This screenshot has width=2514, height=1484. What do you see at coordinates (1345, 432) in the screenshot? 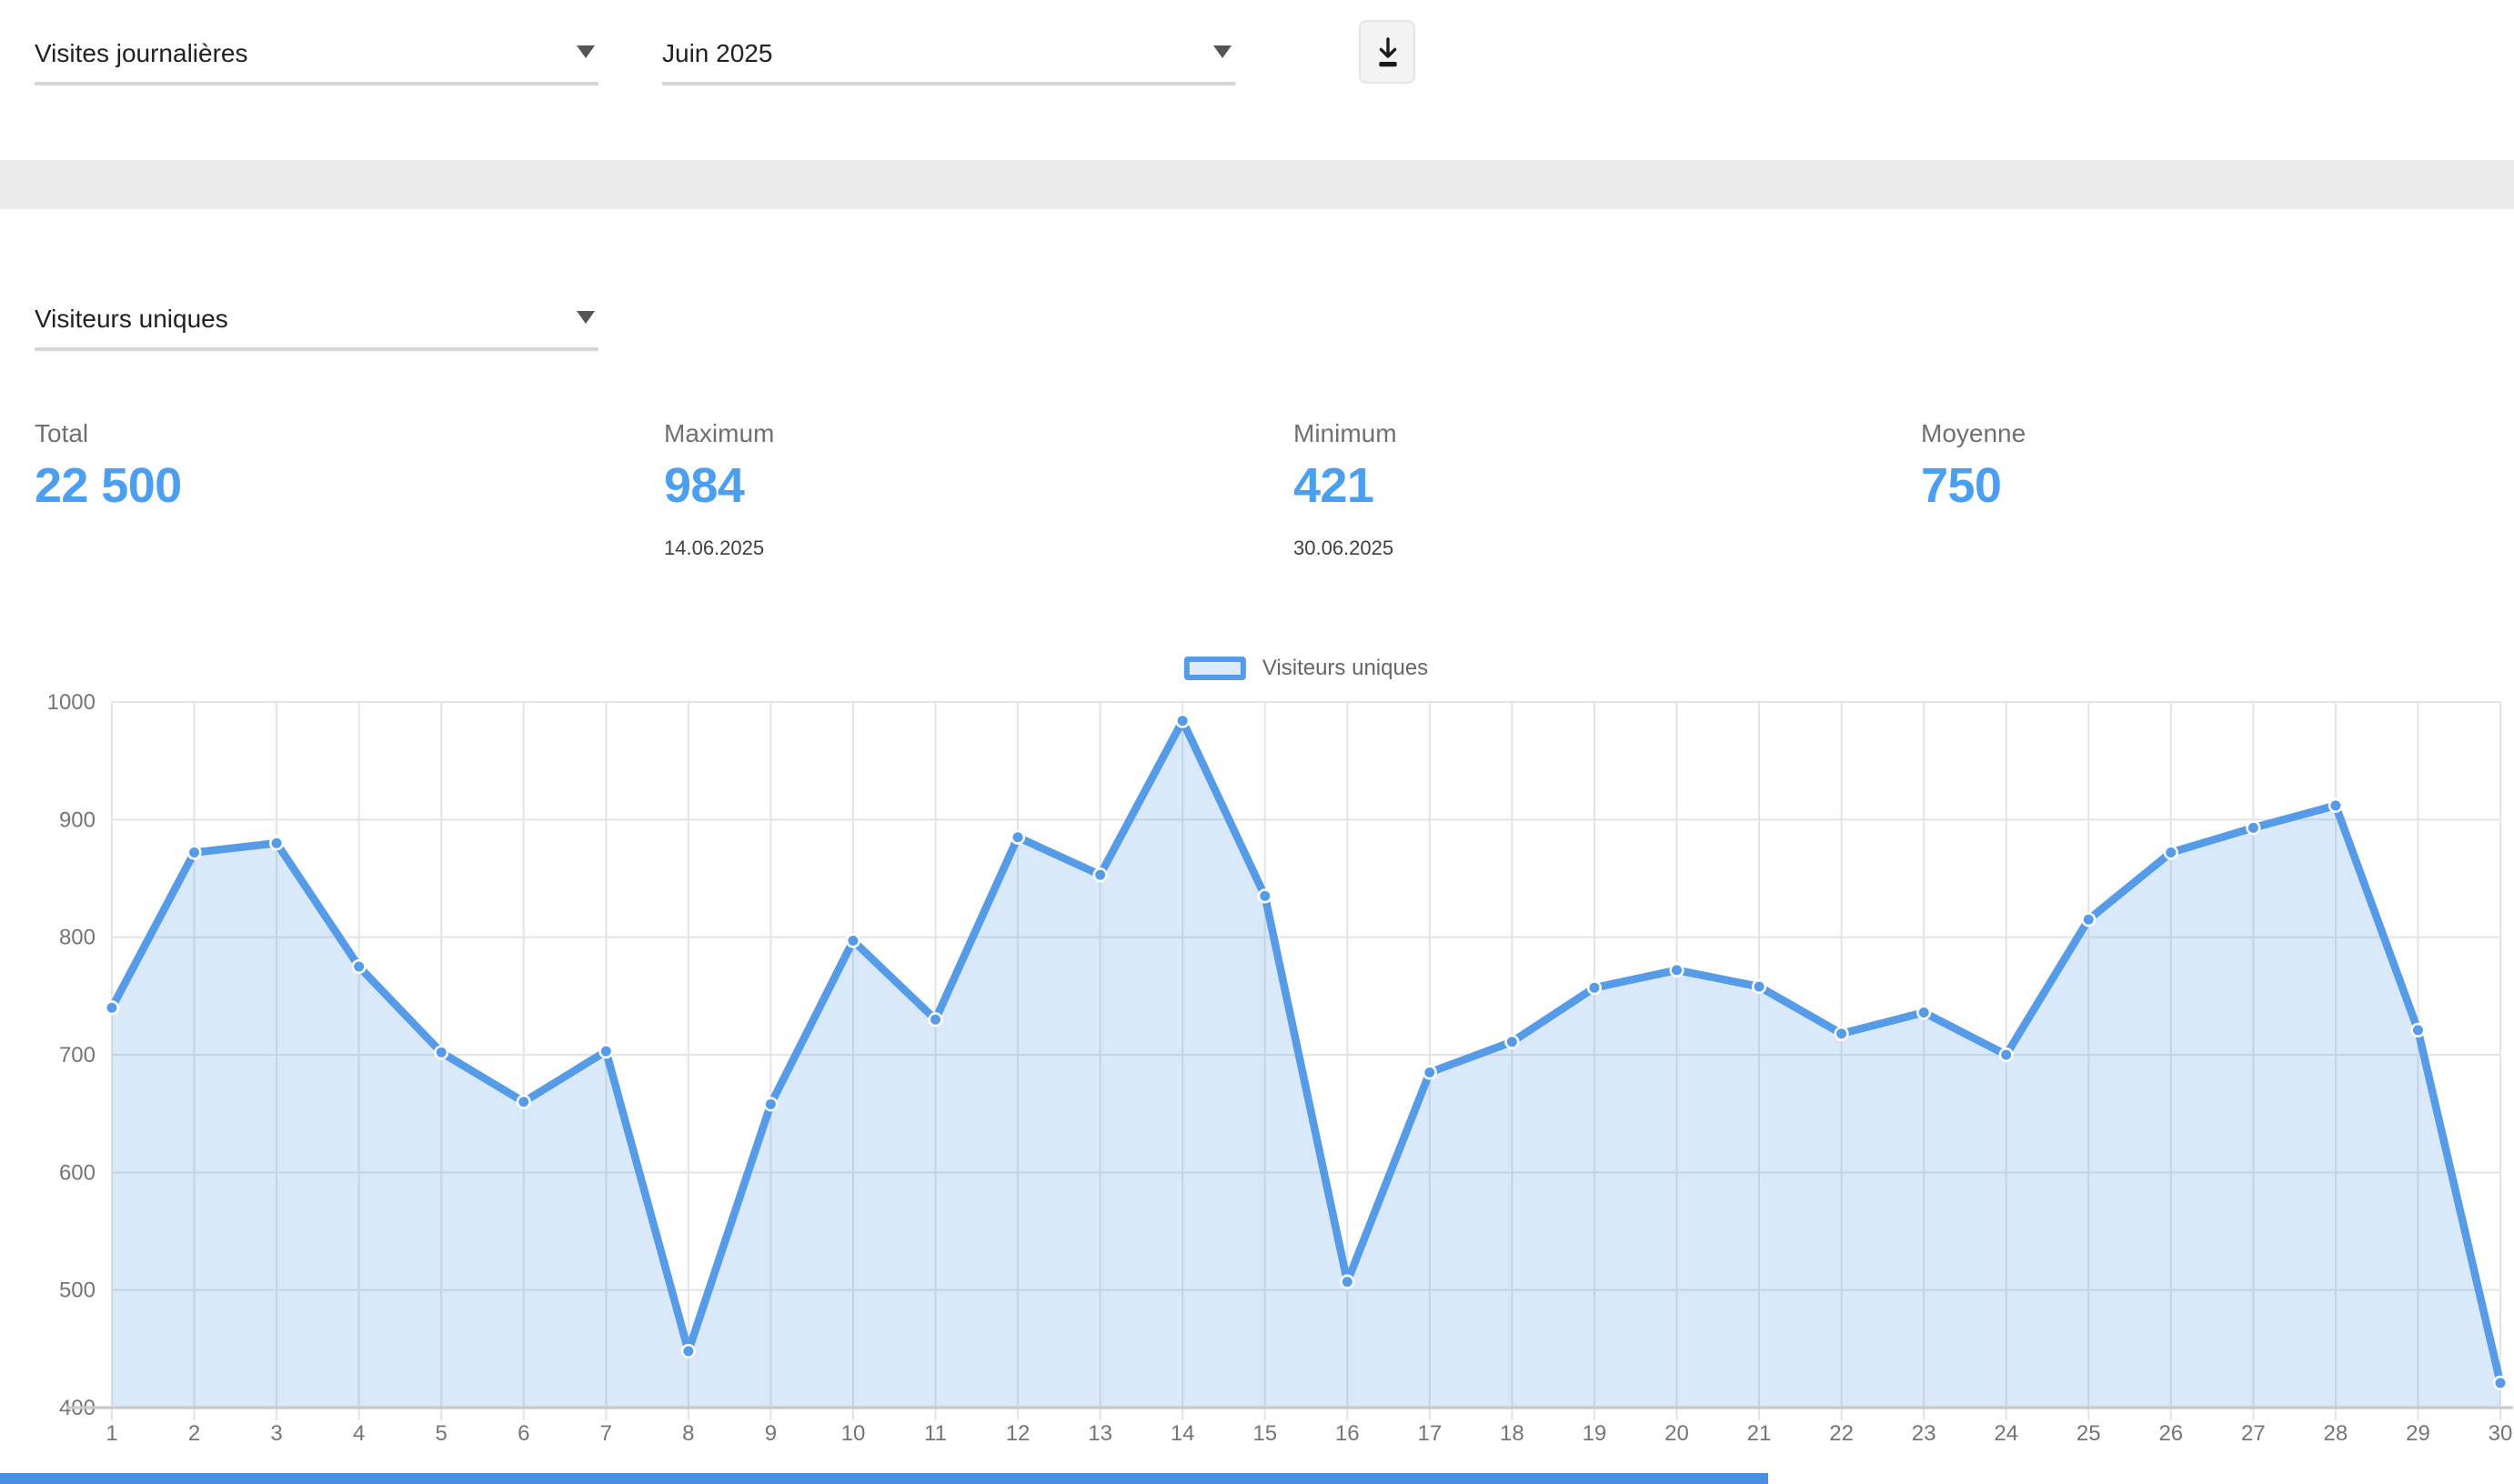
I see `stat-label: Minimum` at bounding box center [1345, 432].